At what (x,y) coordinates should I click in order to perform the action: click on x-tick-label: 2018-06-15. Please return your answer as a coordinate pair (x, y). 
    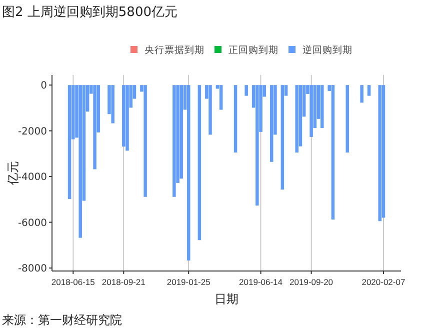
    Looking at the image, I should click on (73, 282).